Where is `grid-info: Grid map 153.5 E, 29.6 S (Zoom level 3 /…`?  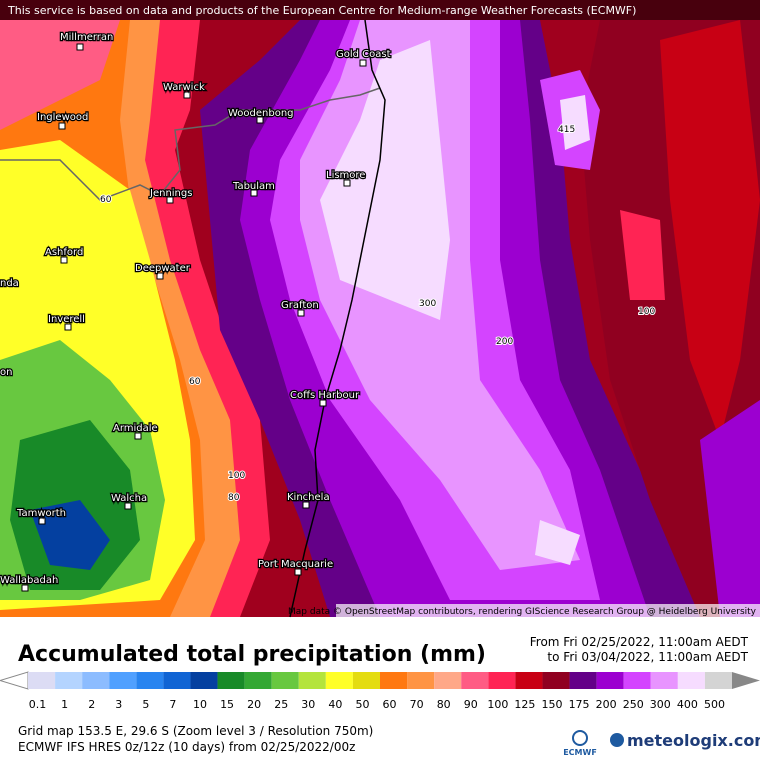 grid-info: Grid map 153.5 E, 29.6 S (Zoom level 3 /… is located at coordinates (195, 731).